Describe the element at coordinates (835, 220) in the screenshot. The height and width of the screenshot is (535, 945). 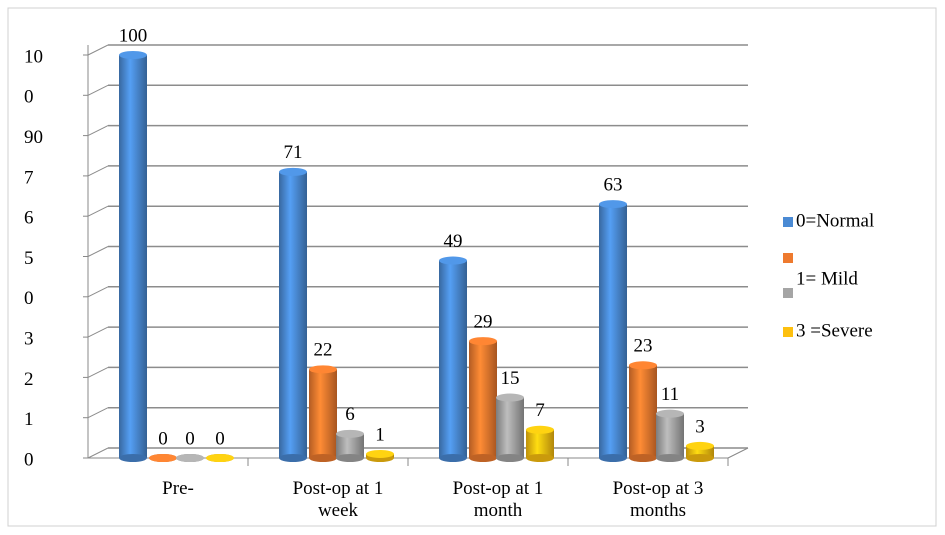
I see `legend-label: 0=Normal` at that location.